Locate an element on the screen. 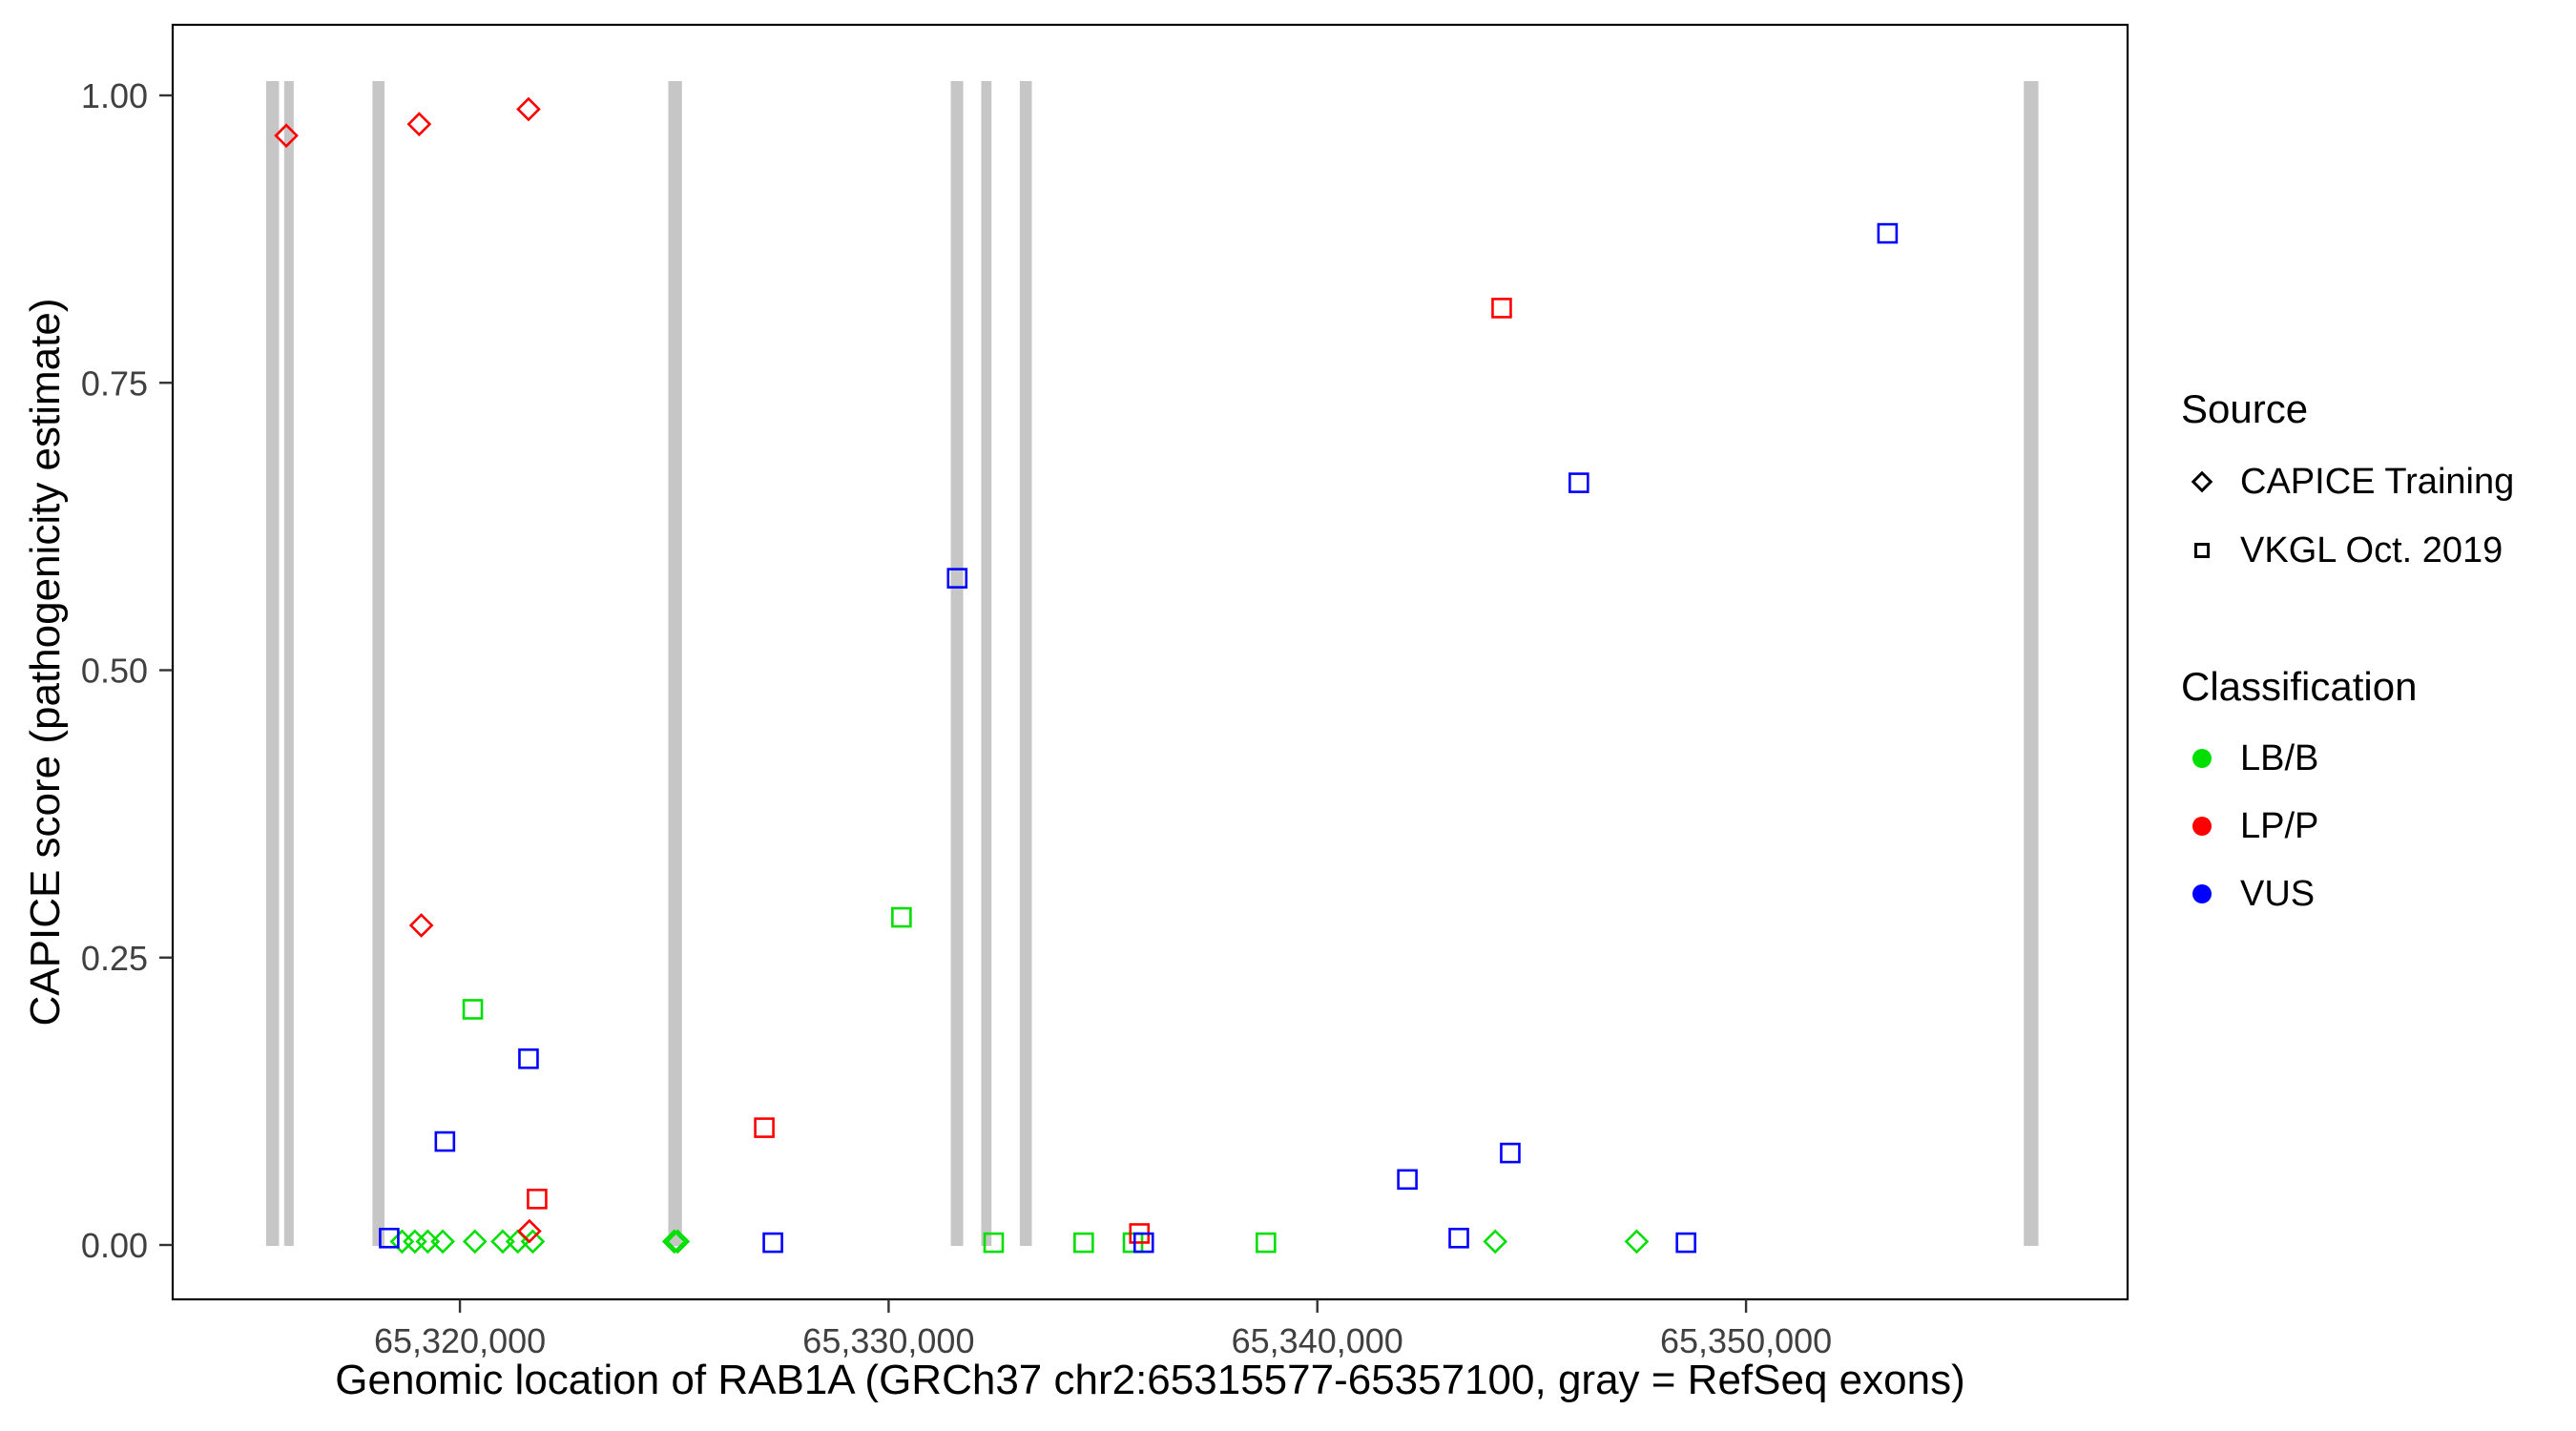 This screenshot has height=1431, width=2576. green-circle-icon is located at coordinates (2202, 758).